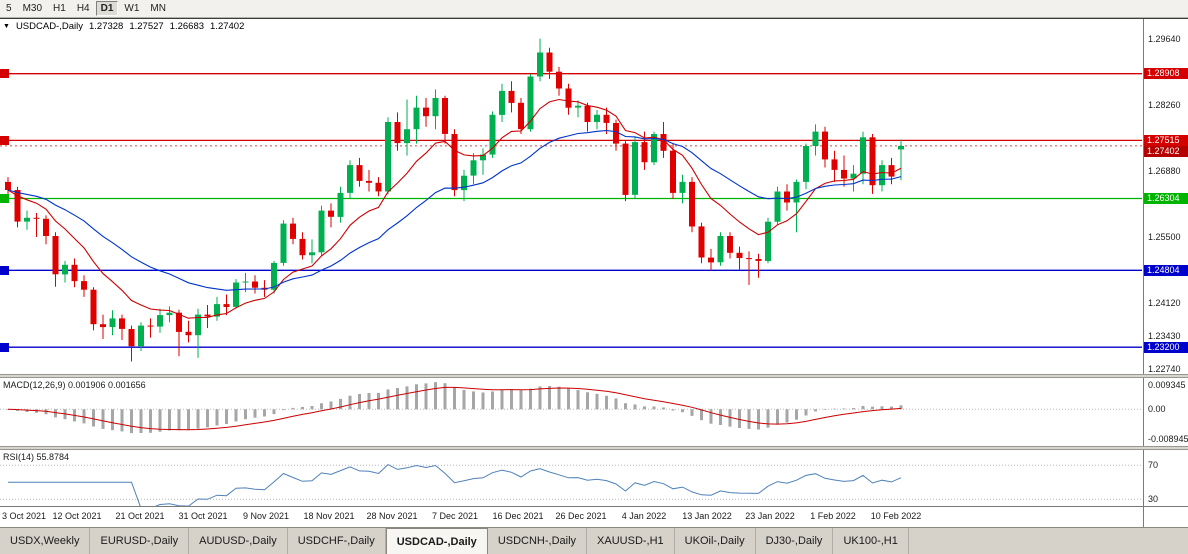 The width and height of the screenshot is (1188, 554). What do you see at coordinates (707, 516) in the screenshot?
I see `time-axis-label: 13 Jan 2022` at bounding box center [707, 516].